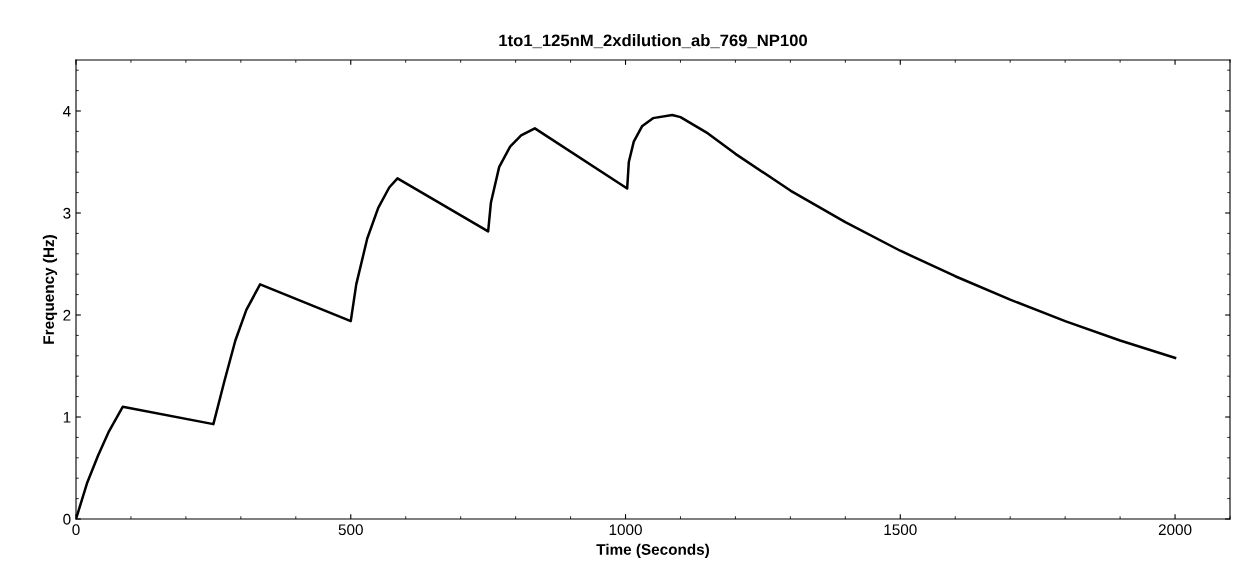 The image size is (1253, 586). Describe the element at coordinates (350, 530) in the screenshot. I see `x-tick-label: 500` at that location.